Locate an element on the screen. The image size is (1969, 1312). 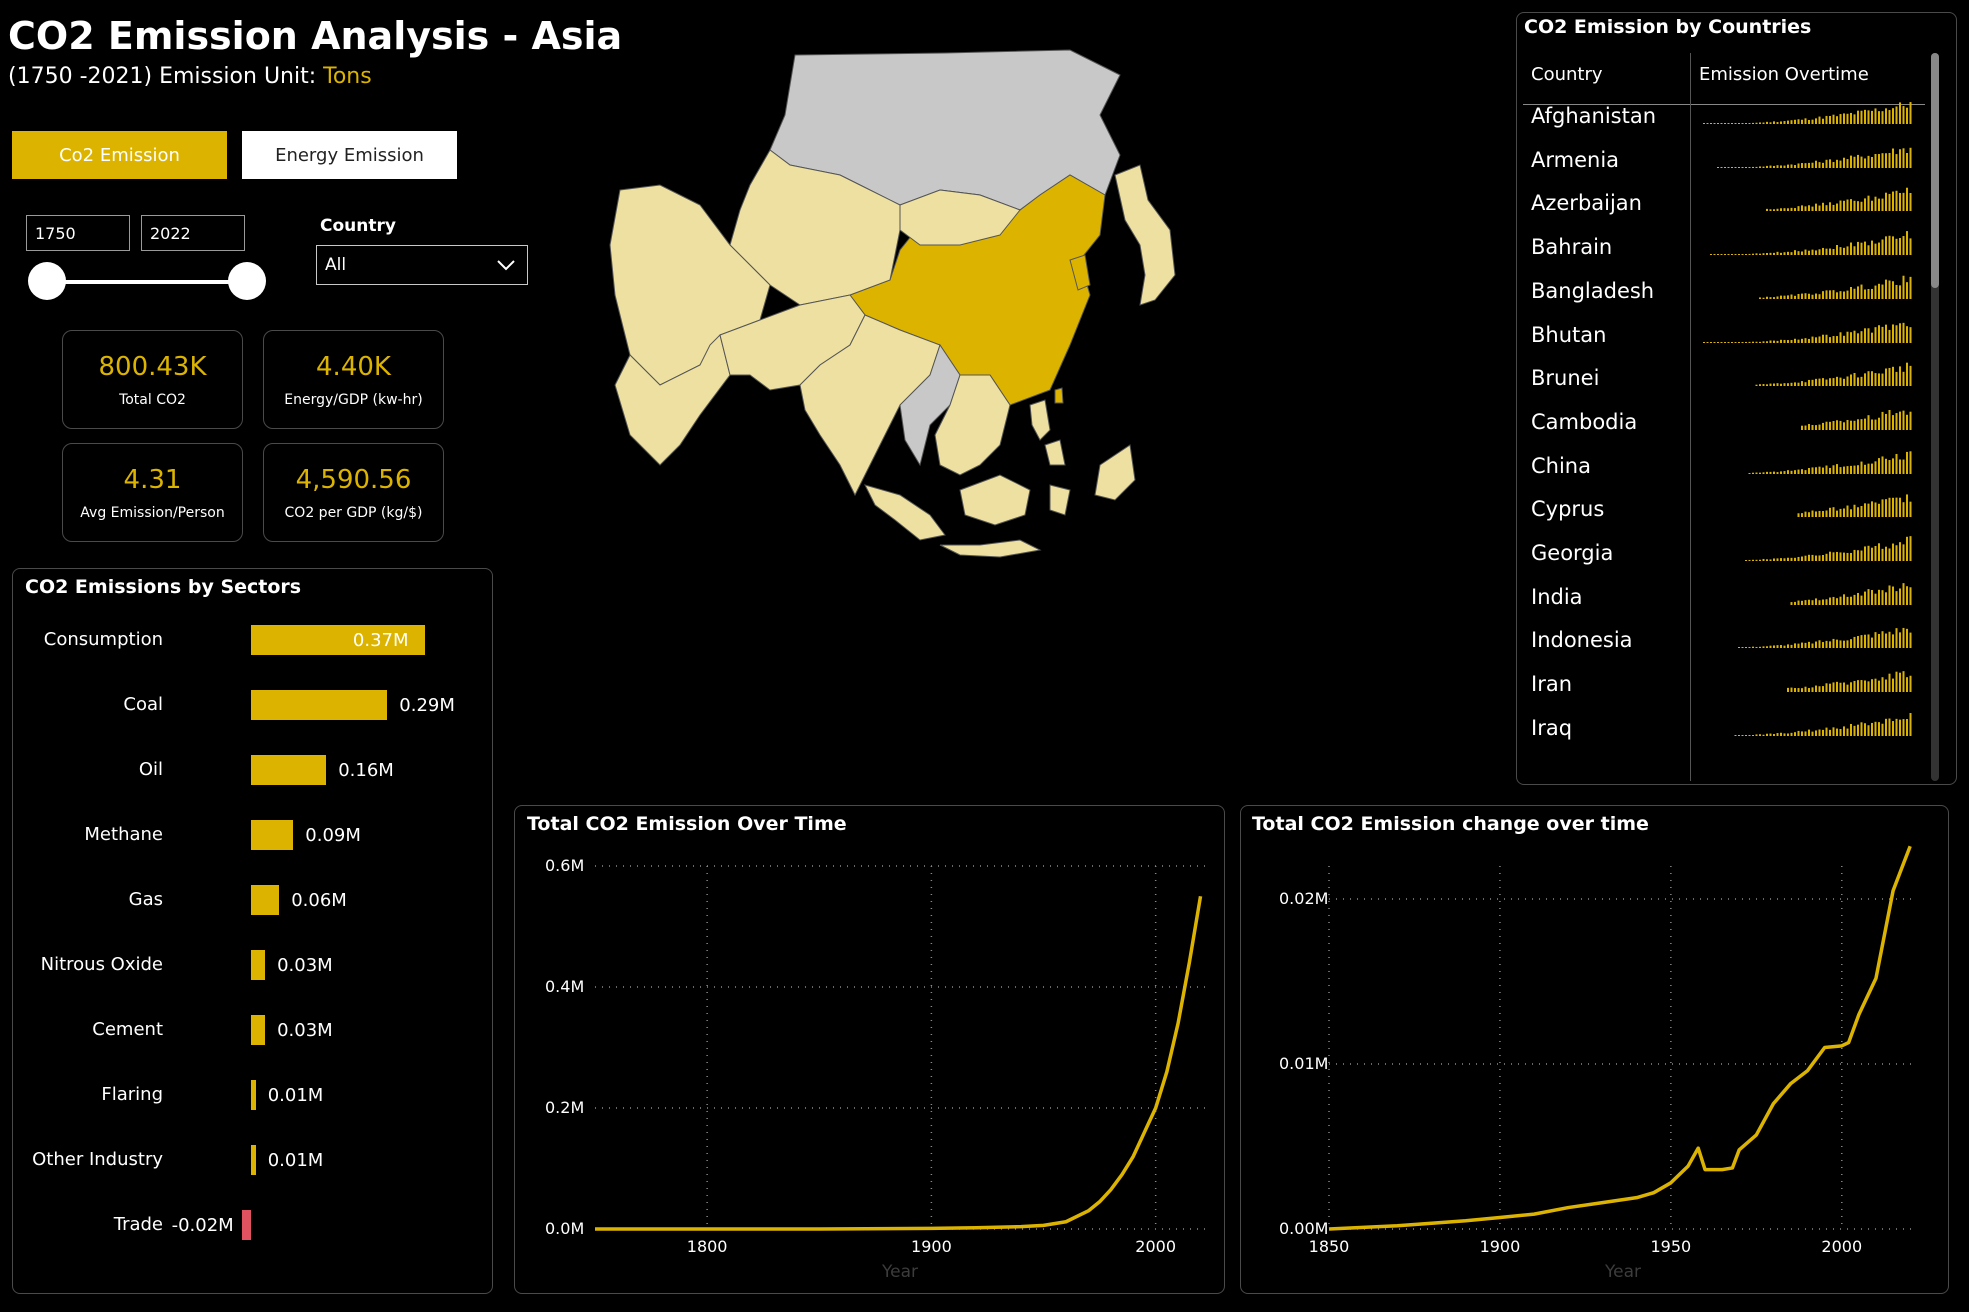
energy-emission-tab: Energy Emission is located at coordinates (349, 155).